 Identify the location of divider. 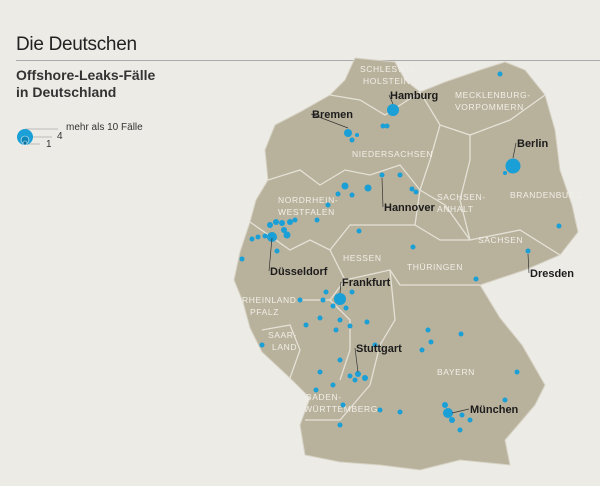
(308, 60).